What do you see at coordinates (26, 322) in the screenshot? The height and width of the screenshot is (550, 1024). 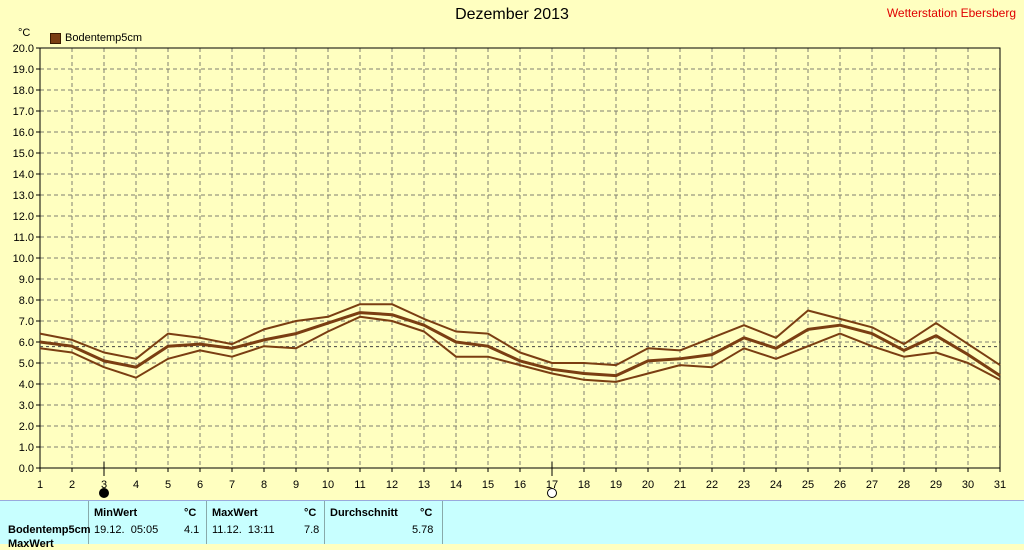 I see `y-tick-label: 7.0` at bounding box center [26, 322].